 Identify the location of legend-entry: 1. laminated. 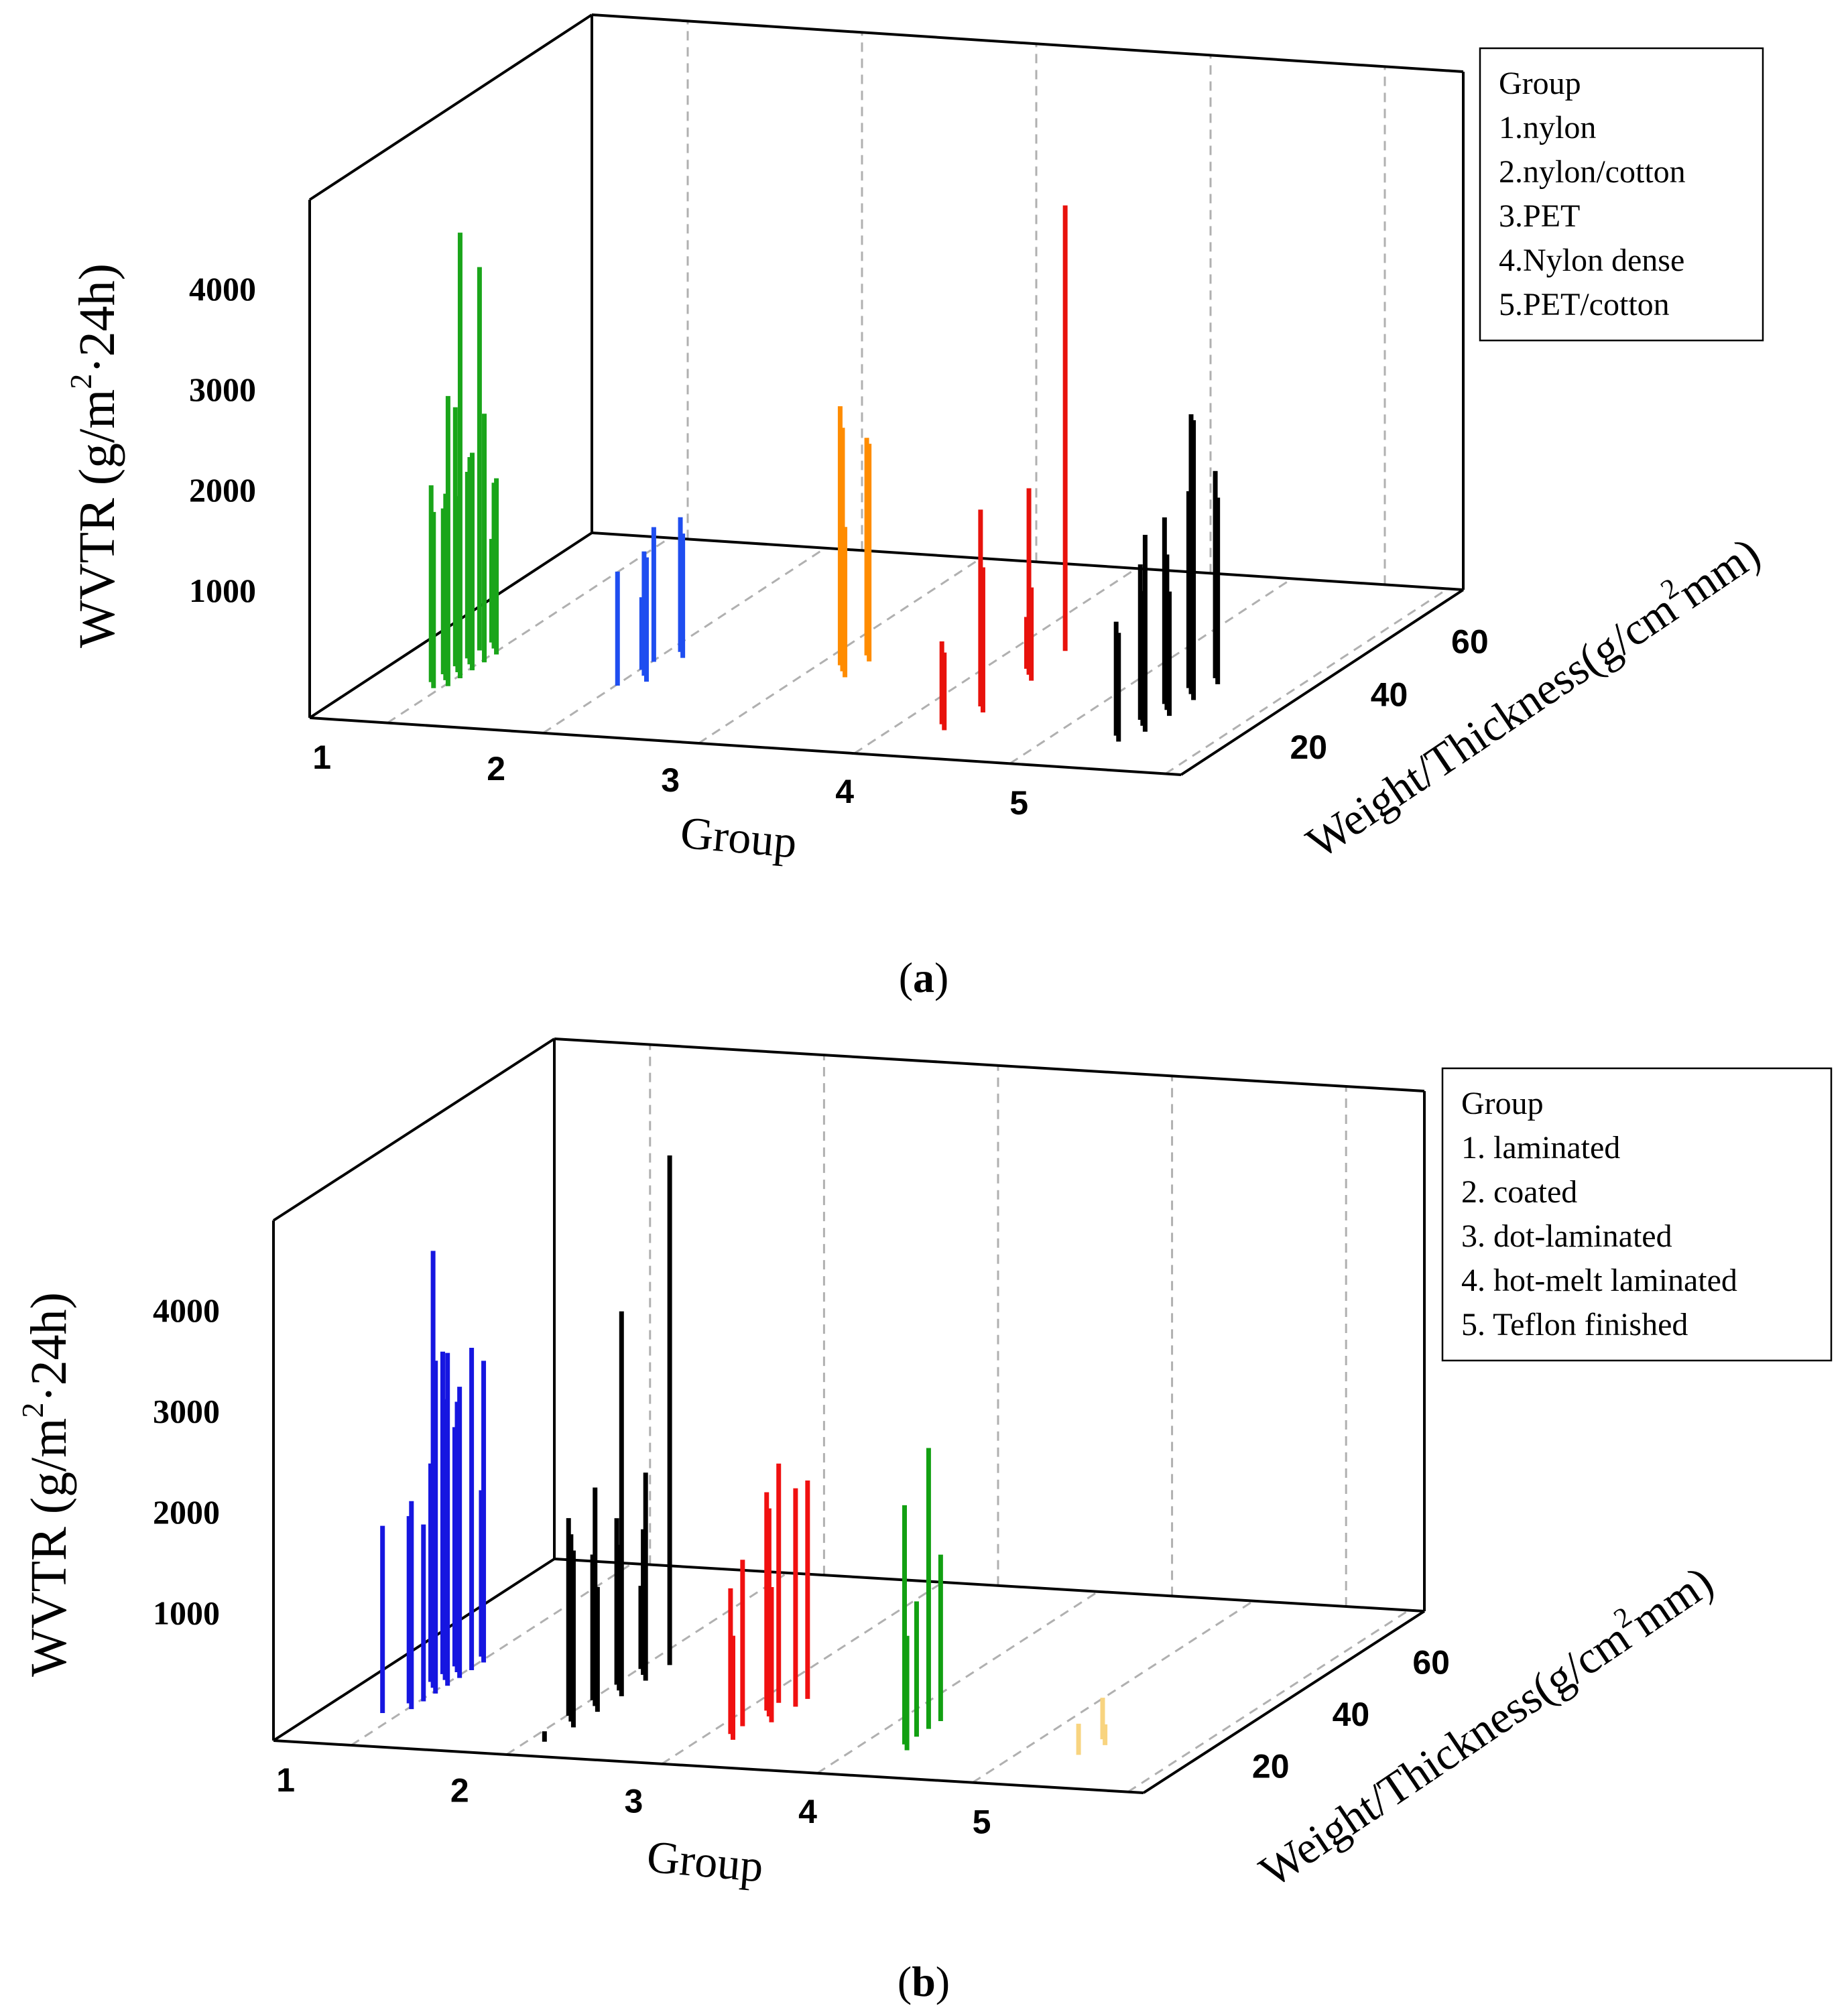
(1540, 1148).